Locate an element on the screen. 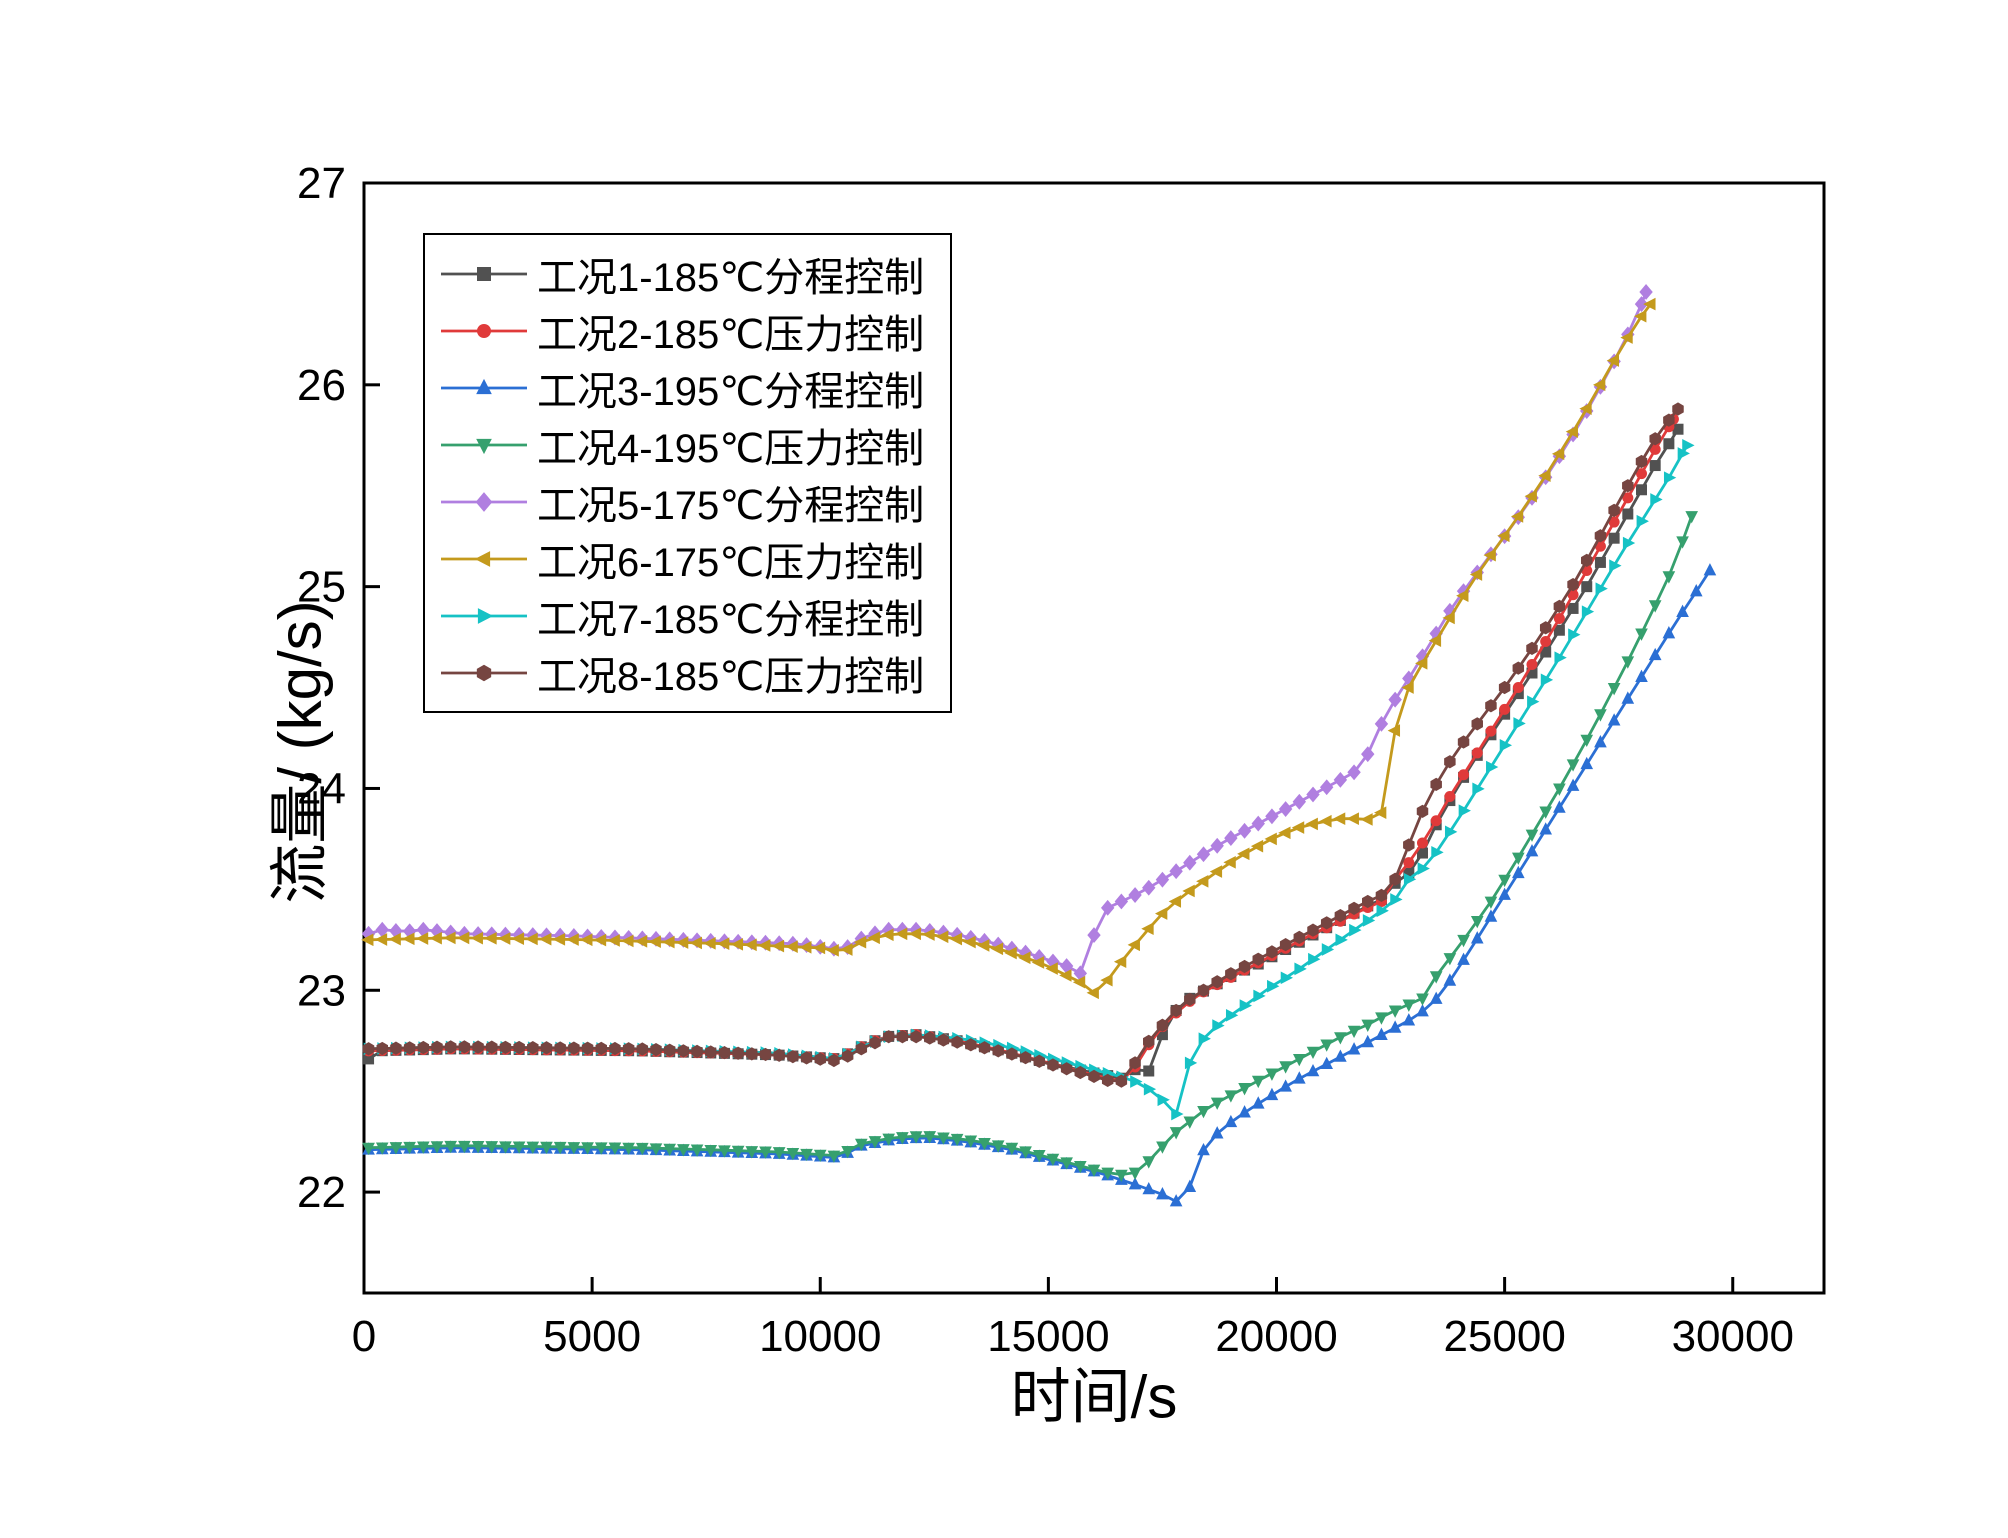  legend-item-8: 工况8-185℃压力控制 is located at coordinates (680, 672).